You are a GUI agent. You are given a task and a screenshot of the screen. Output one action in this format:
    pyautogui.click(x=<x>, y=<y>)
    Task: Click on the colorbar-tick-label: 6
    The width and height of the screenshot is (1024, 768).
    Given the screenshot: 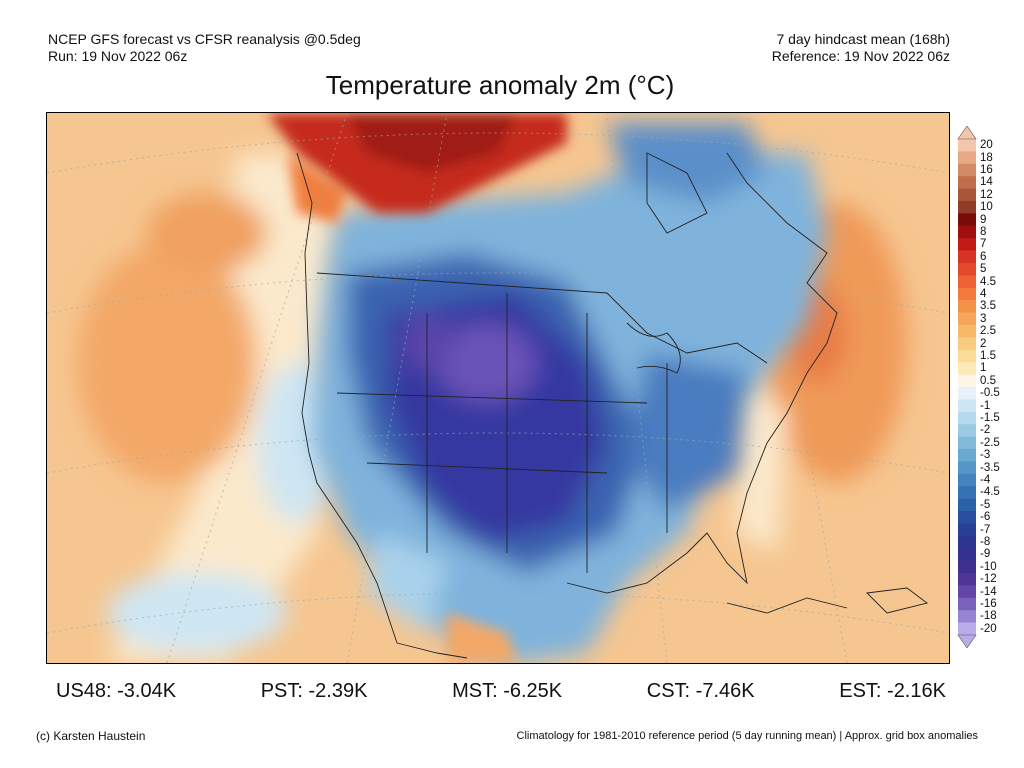 What is the action you would take?
    pyautogui.click(x=983, y=256)
    